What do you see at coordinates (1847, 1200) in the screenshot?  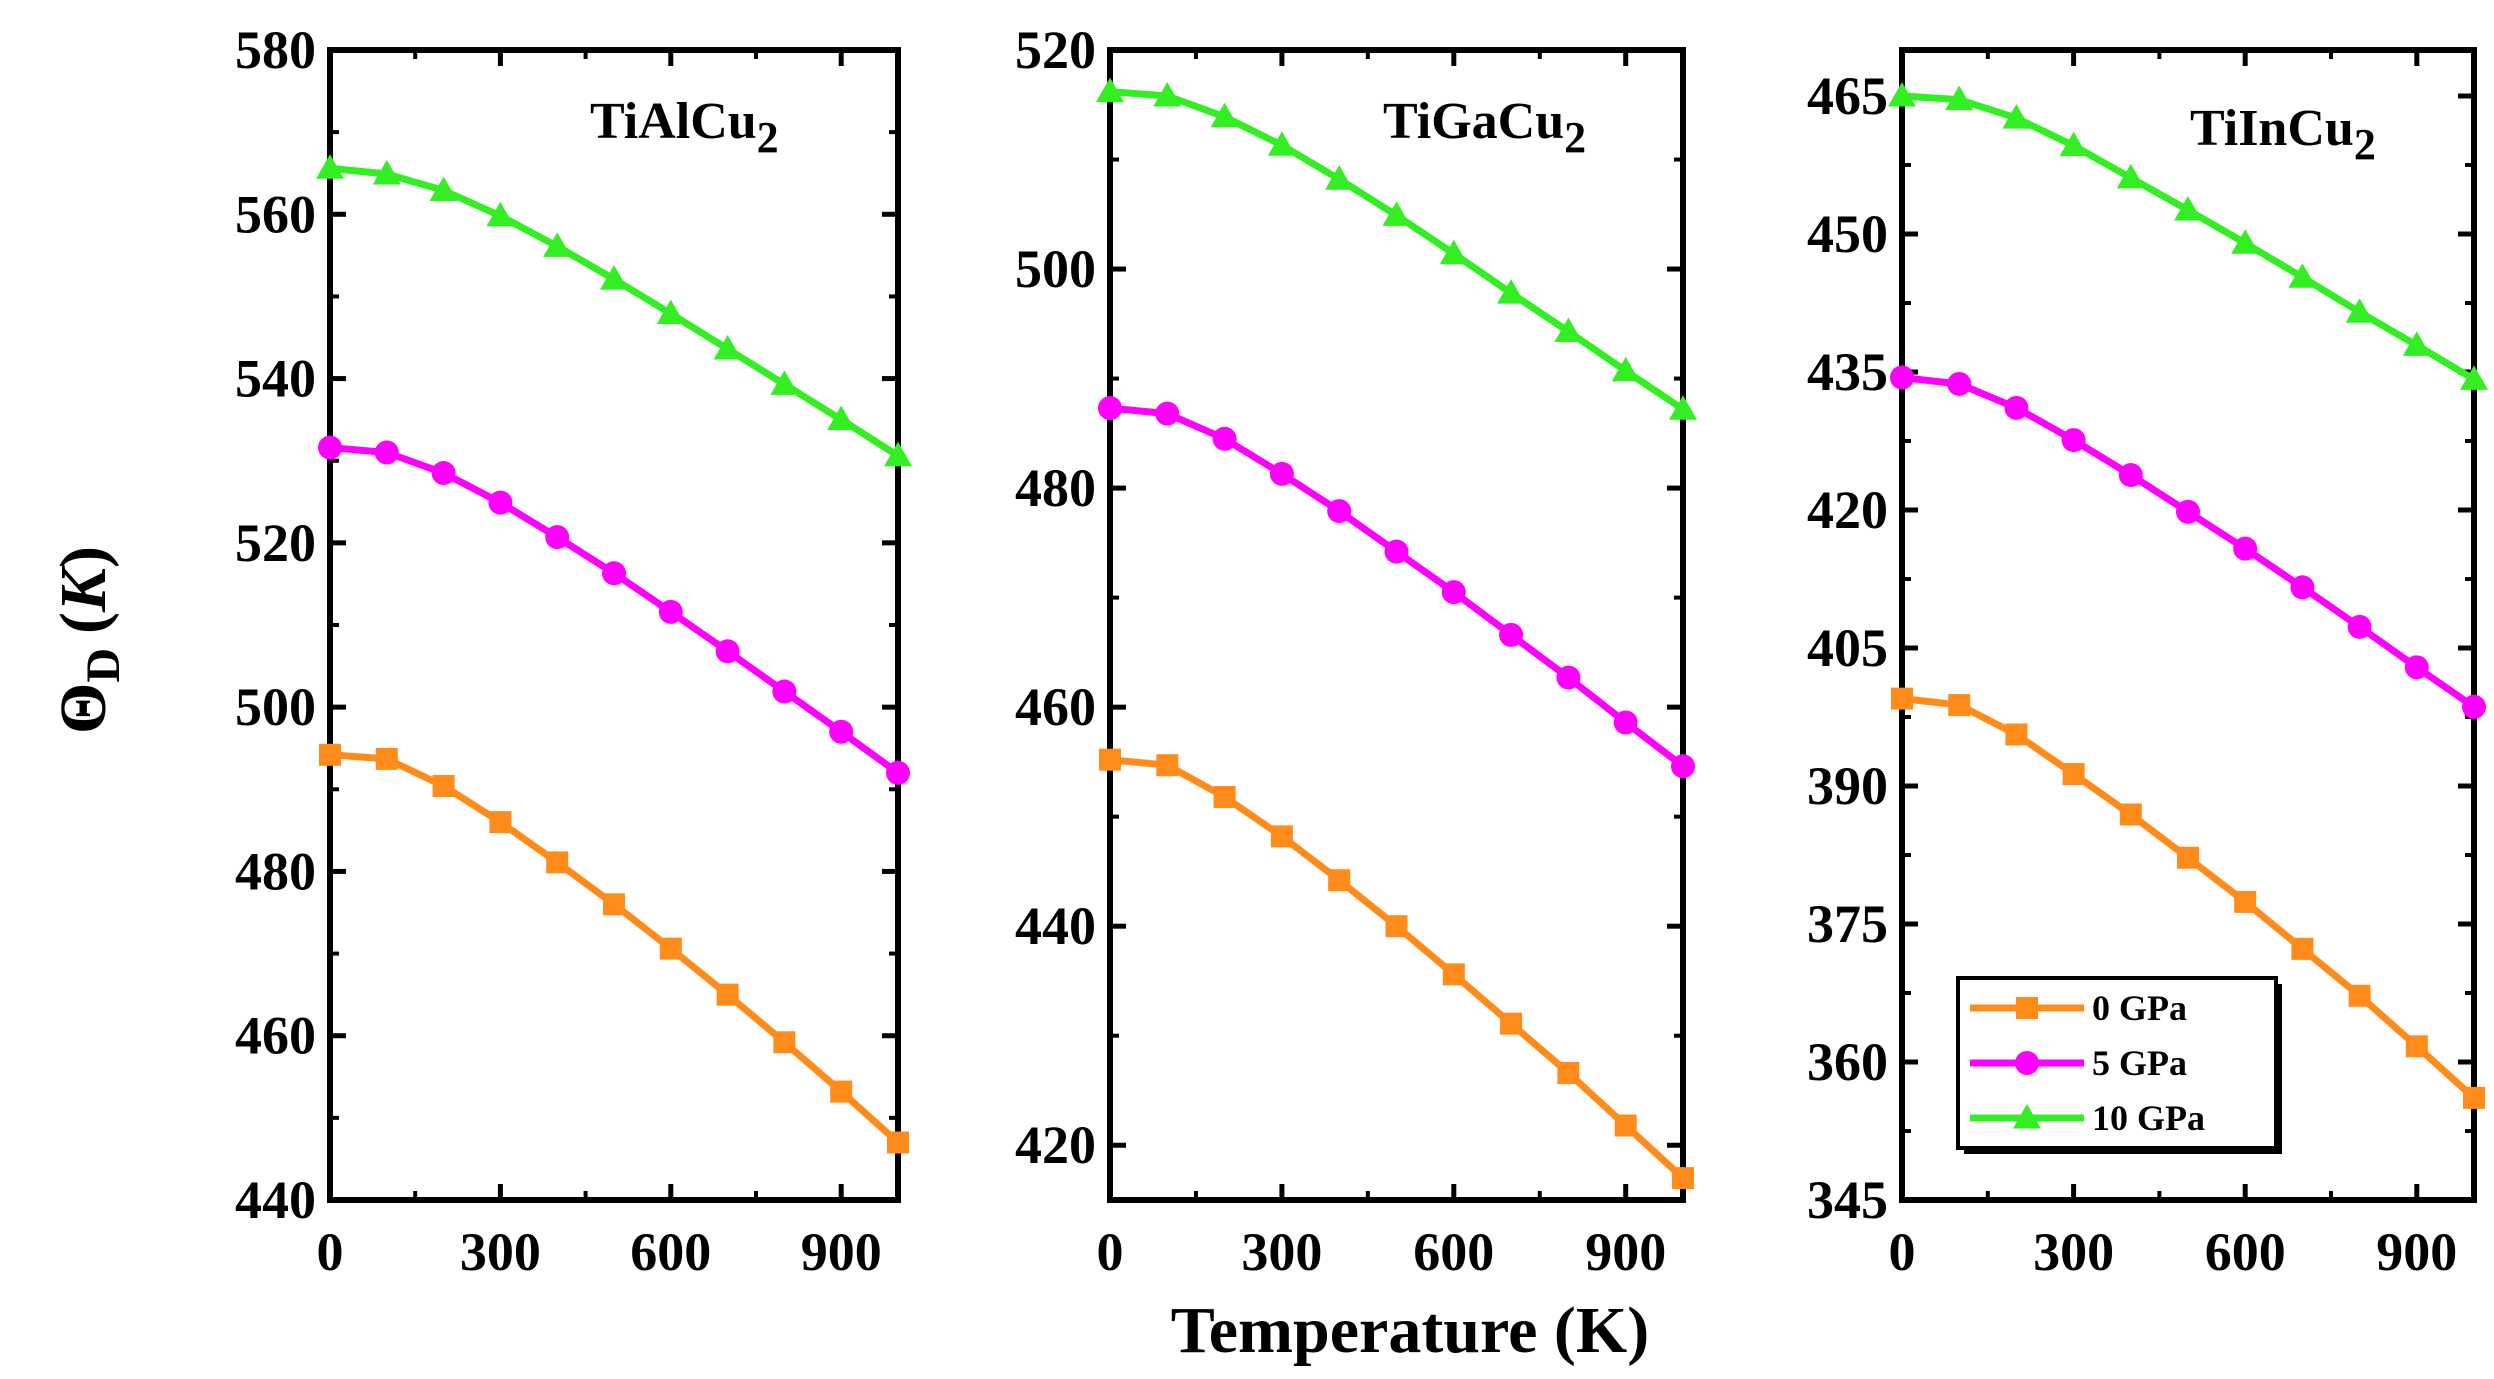 I see `y-tick-label: 345` at bounding box center [1847, 1200].